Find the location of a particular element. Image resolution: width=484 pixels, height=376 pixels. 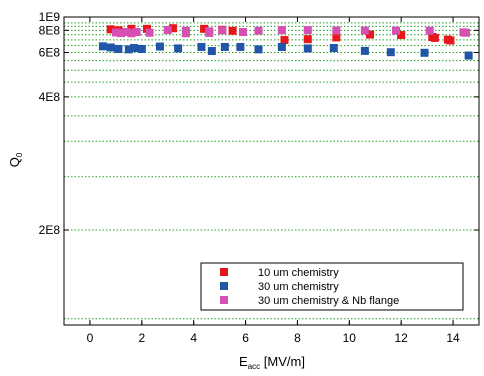

x-tick-label: 14 is located at coordinates (453, 338).